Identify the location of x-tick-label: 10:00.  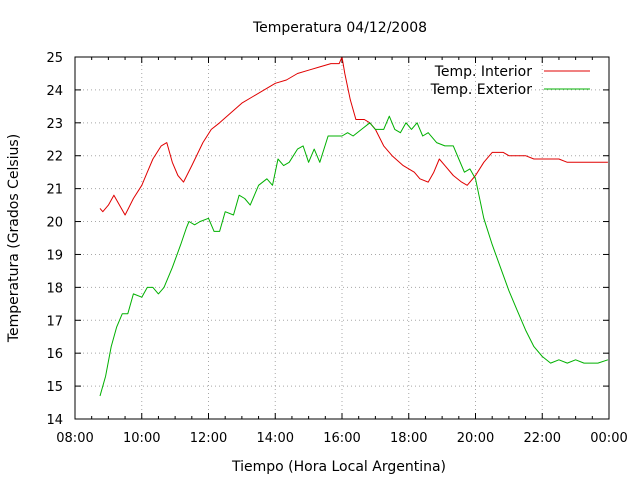
(141, 438).